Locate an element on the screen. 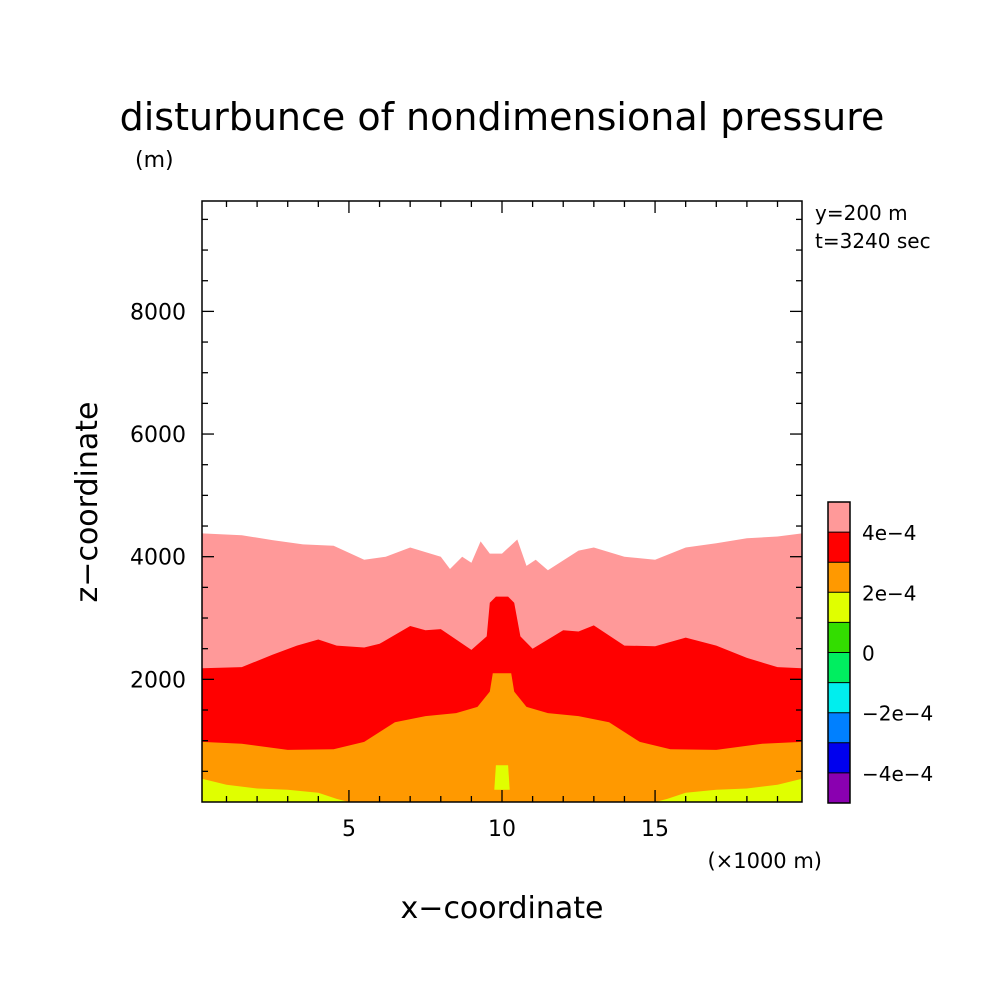 Image resolution: width=1004 pixels, height=1004 pixels. colorbar-label: −2e−4 is located at coordinates (897, 714).